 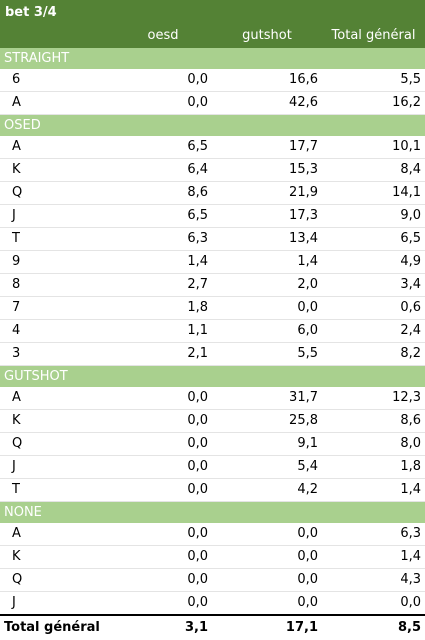 I want to click on table-row: J 0,0 0,0 0,0, so click(x=212, y=603).